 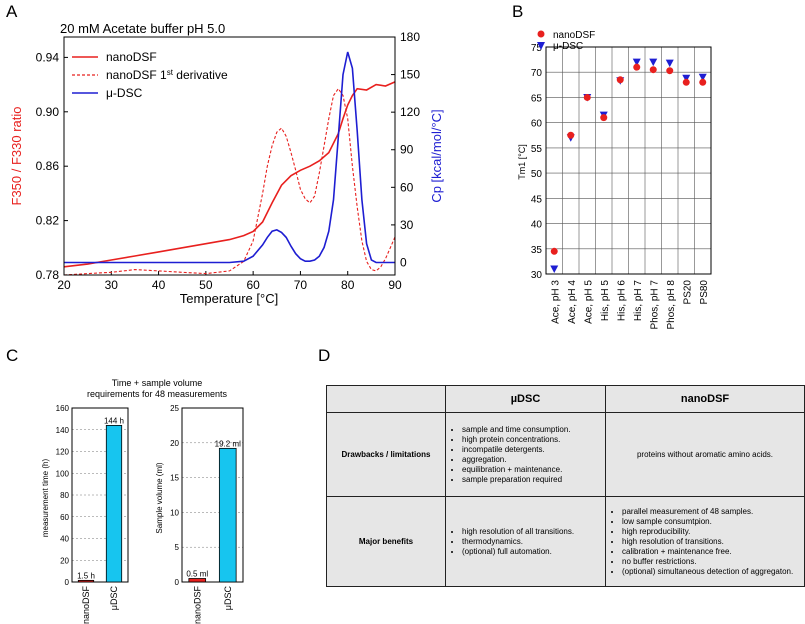 What do you see at coordinates (48, 57) in the screenshot?
I see `y-tick-label: 0.94` at bounding box center [48, 57].